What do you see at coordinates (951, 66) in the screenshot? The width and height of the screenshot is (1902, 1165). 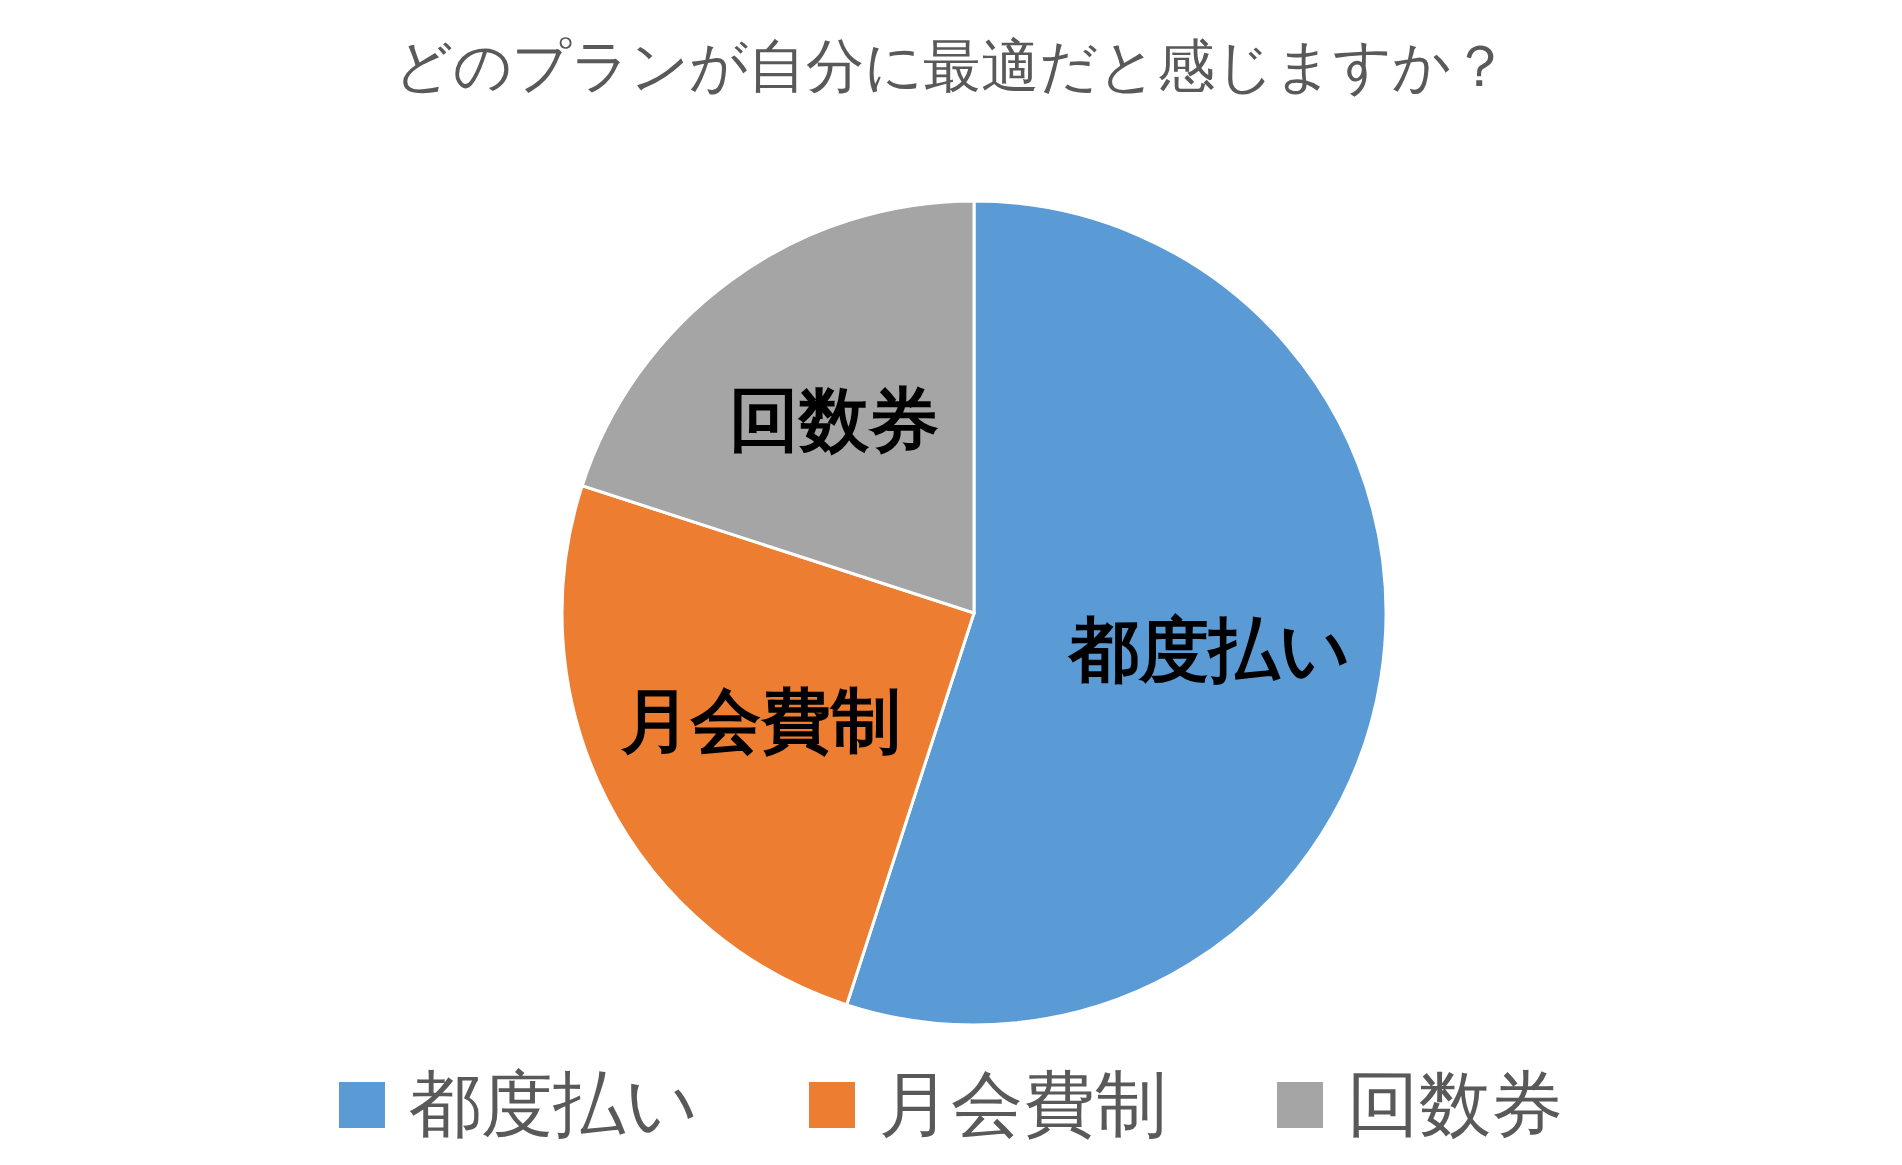 I see `chart-title: どのプランが自分に最適だと感じますか？` at bounding box center [951, 66].